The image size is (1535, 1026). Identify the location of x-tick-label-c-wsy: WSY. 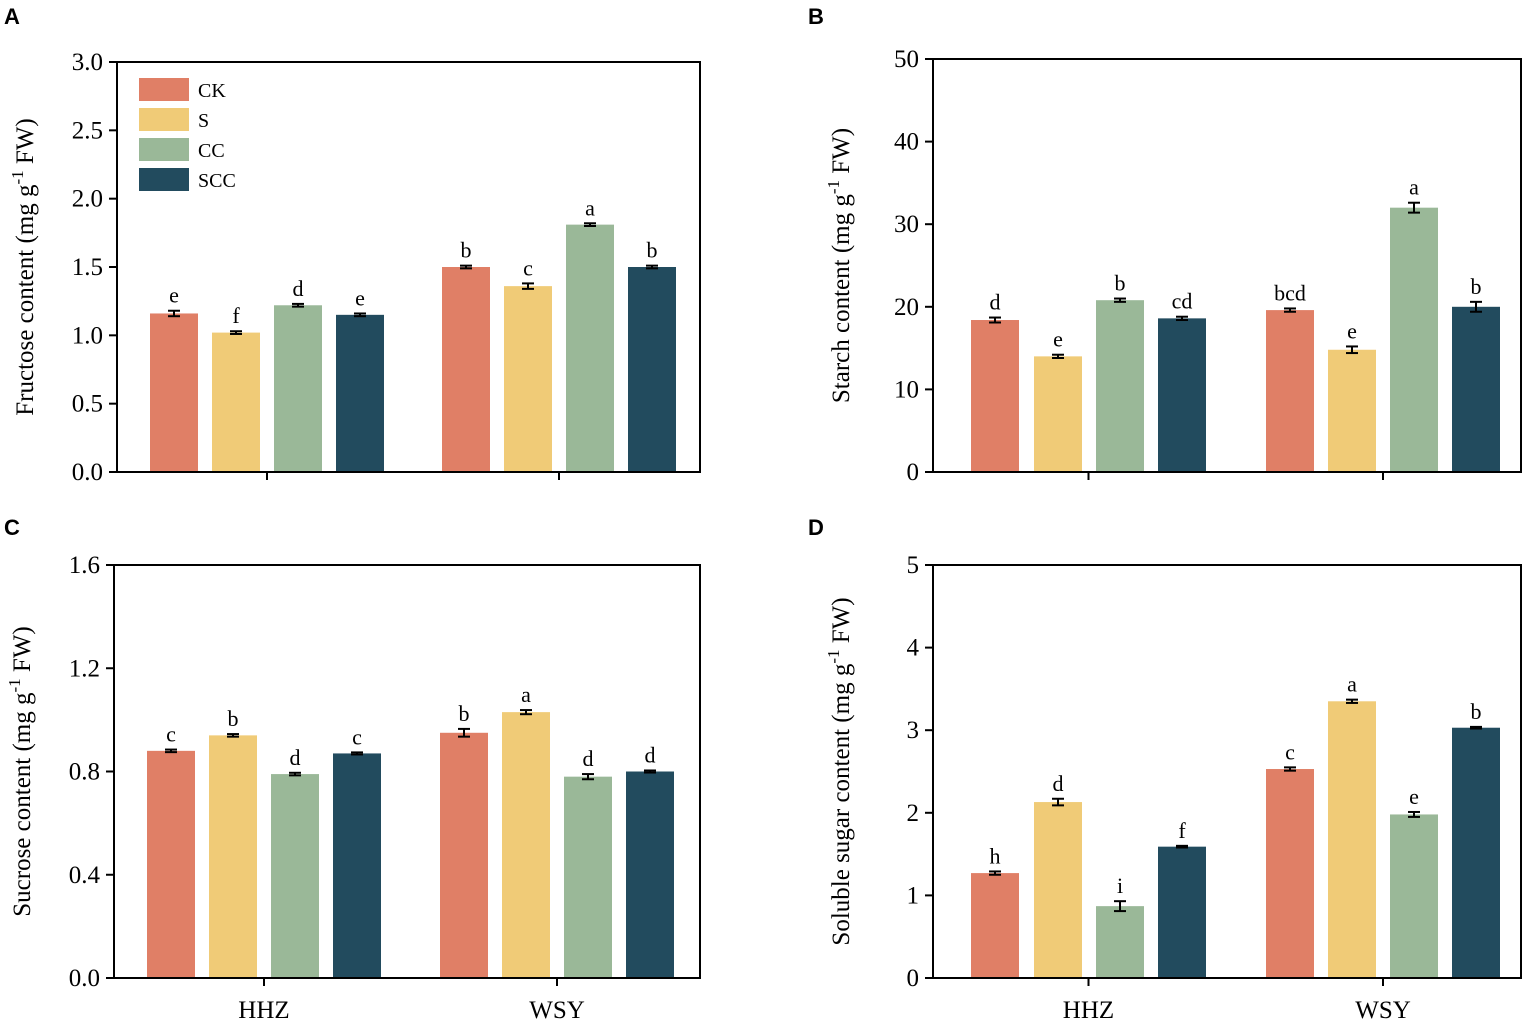
(557, 1010).